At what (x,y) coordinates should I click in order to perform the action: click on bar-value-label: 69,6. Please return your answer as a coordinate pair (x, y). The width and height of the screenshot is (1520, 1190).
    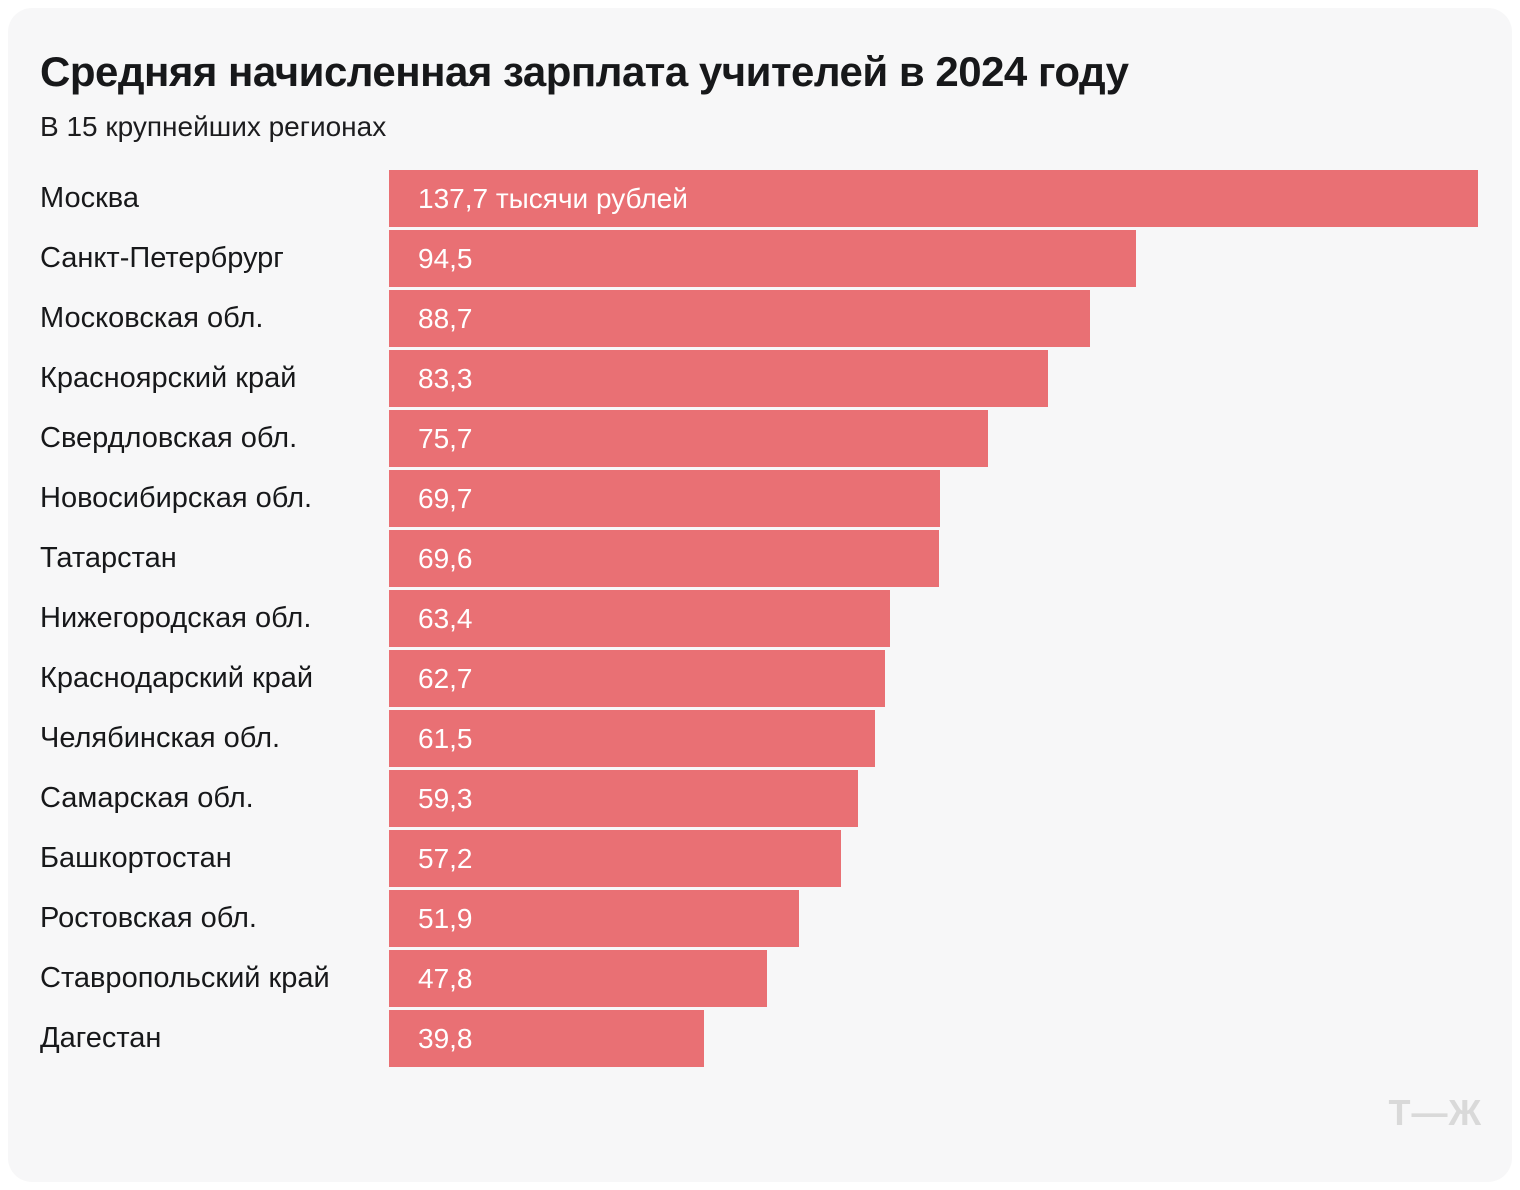
    Looking at the image, I should click on (445, 558).